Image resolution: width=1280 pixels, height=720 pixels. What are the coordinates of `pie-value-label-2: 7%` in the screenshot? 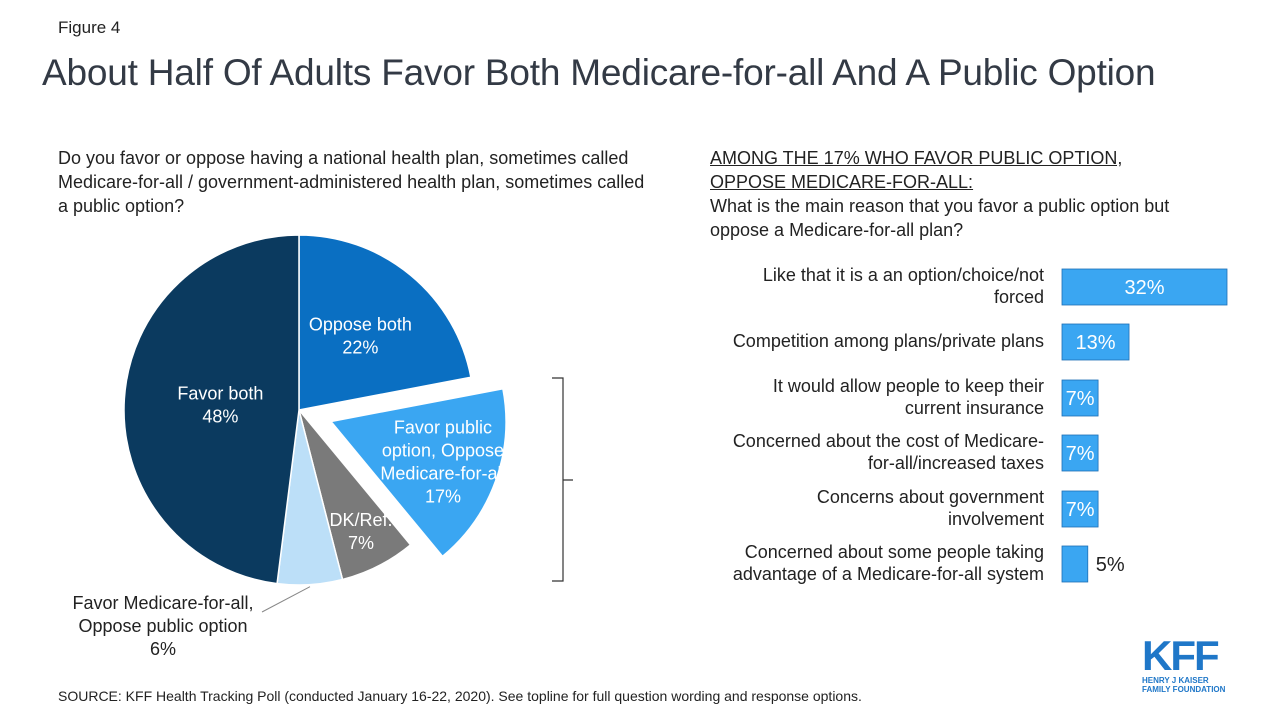 It's located at (361, 543).